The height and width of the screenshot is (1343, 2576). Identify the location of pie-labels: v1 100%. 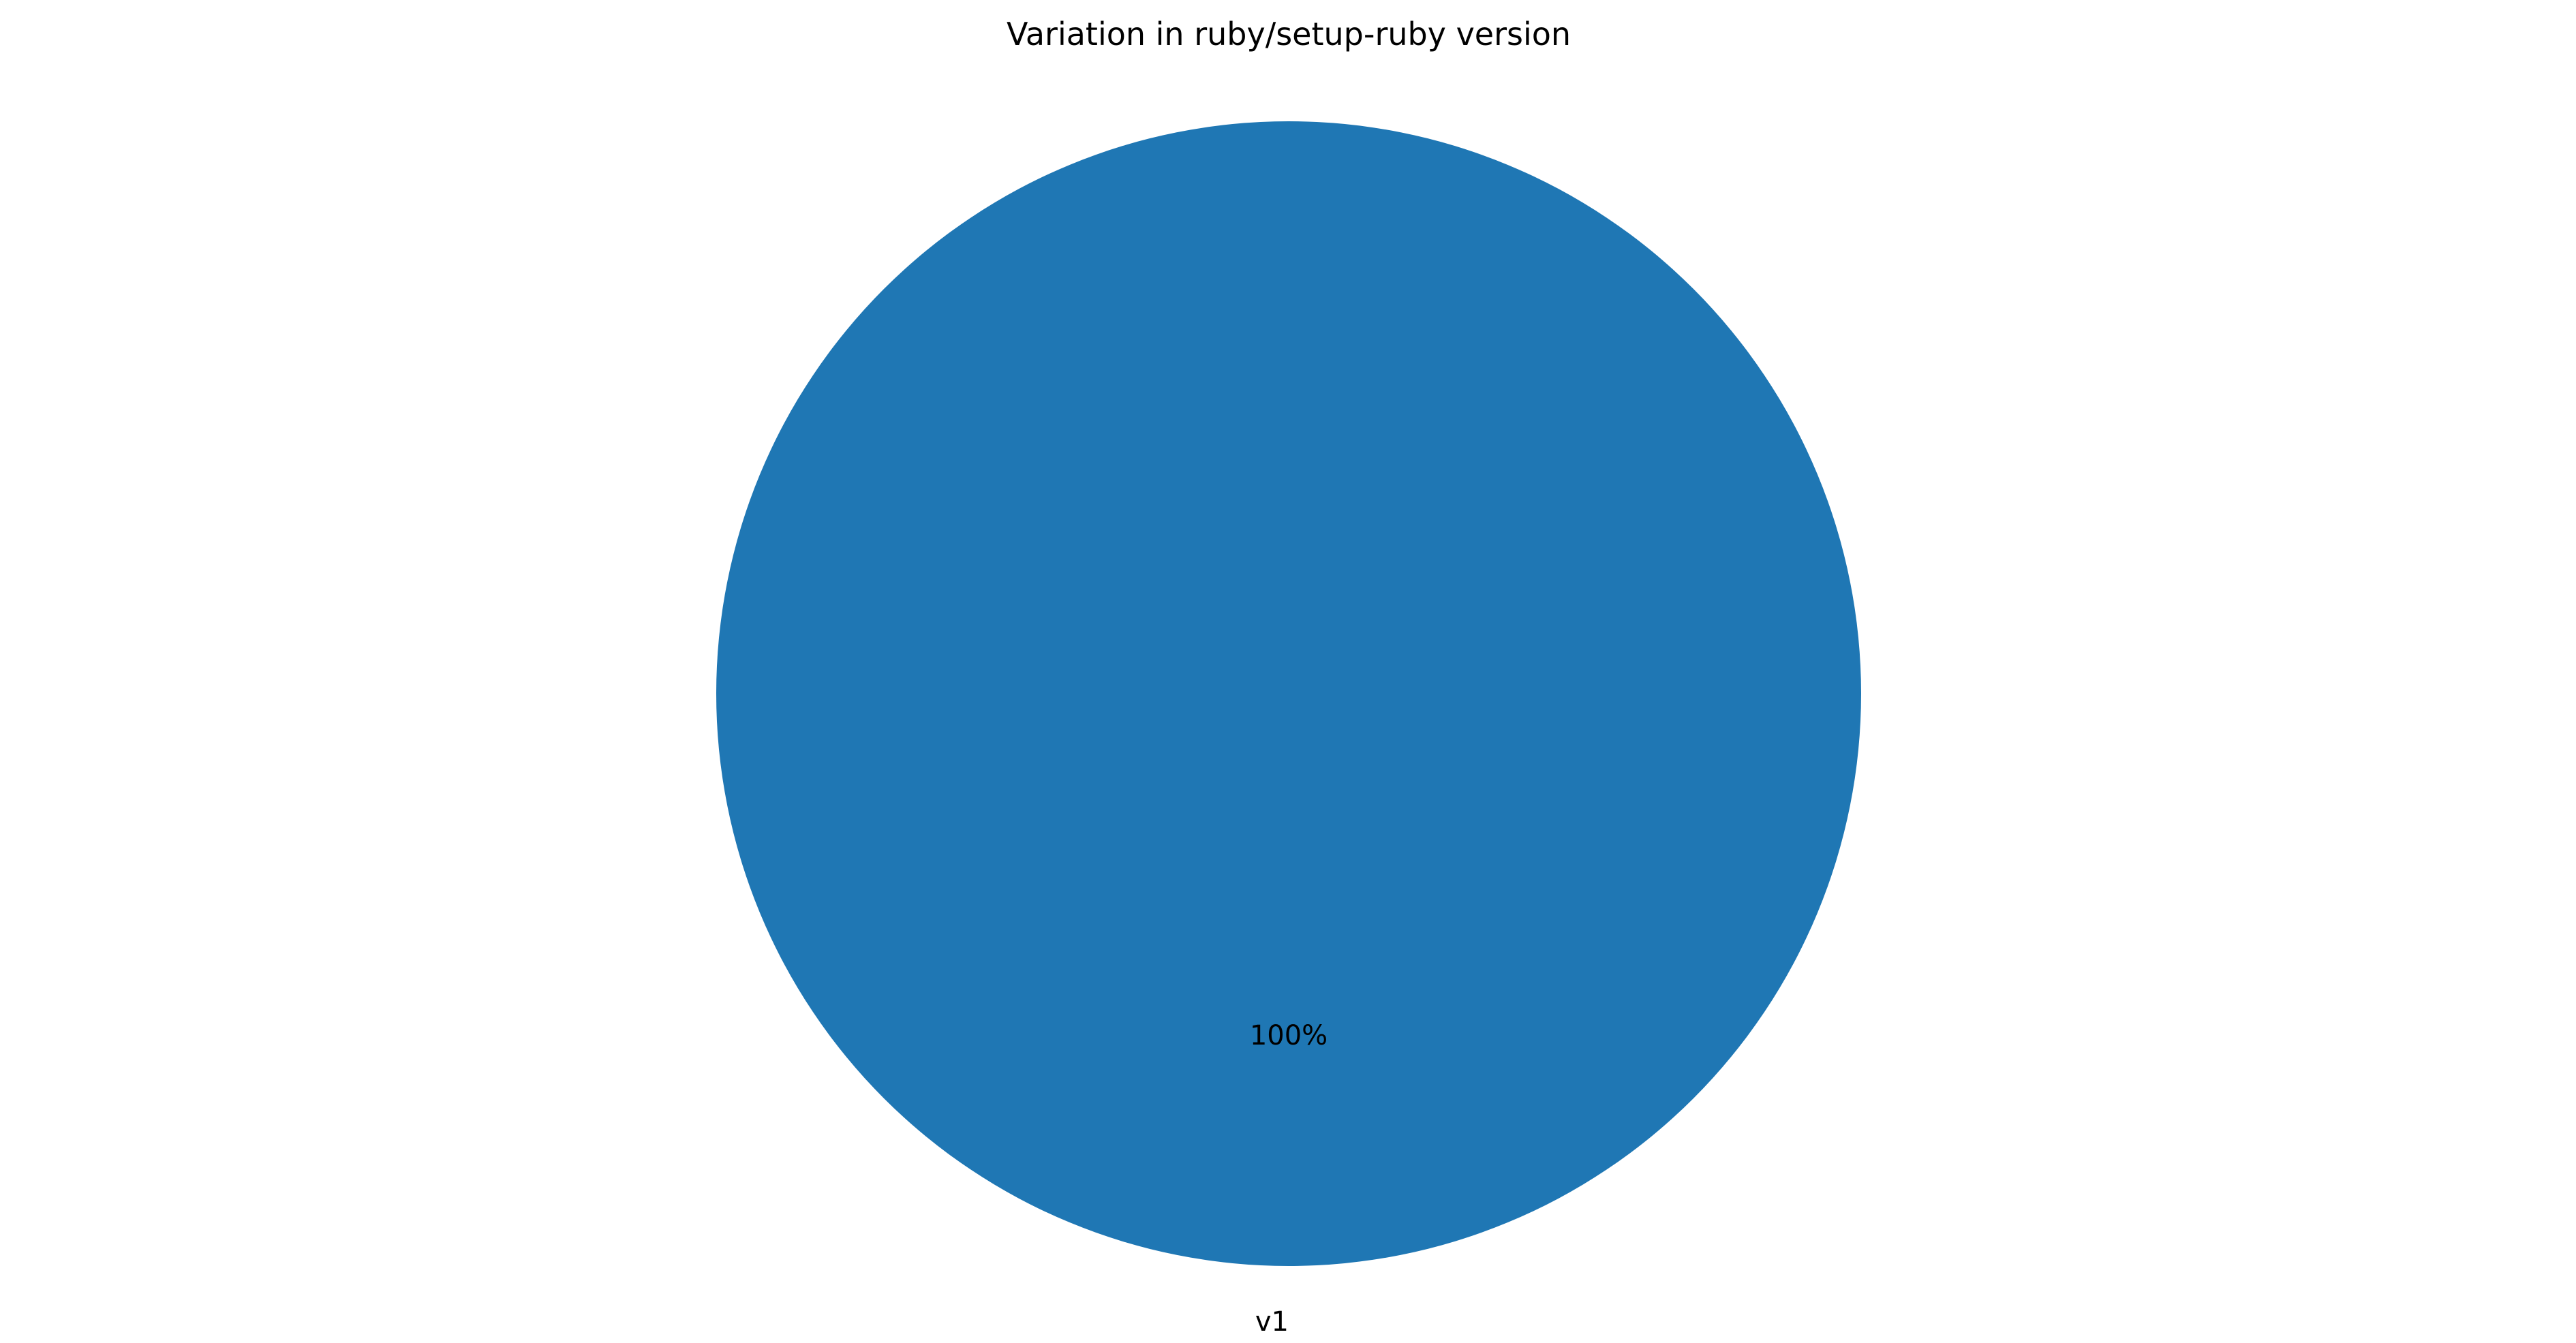
(1289, 1179).